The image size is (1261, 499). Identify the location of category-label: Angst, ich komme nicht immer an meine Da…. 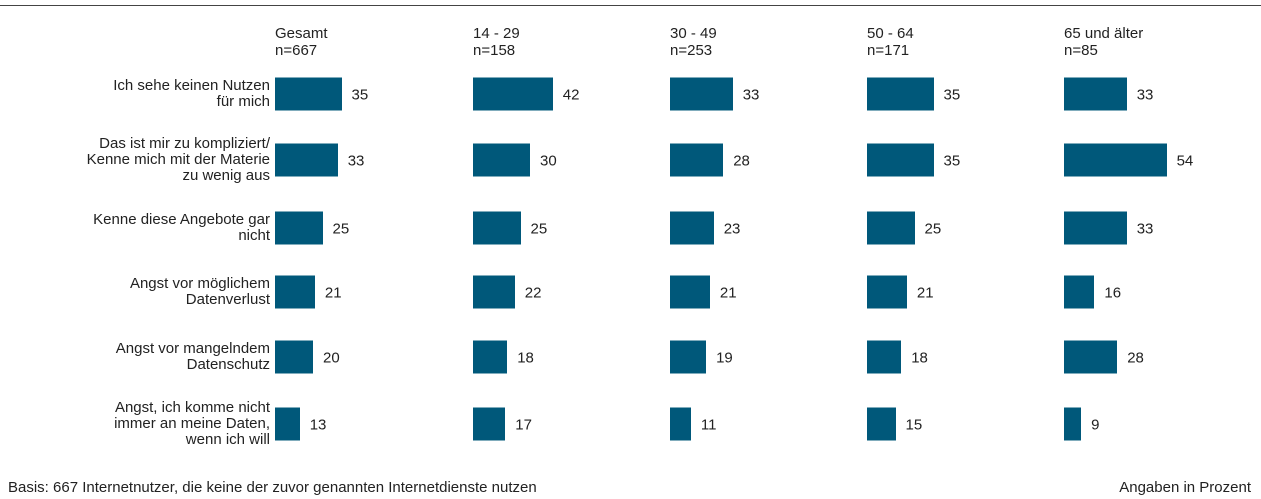
(192, 423).